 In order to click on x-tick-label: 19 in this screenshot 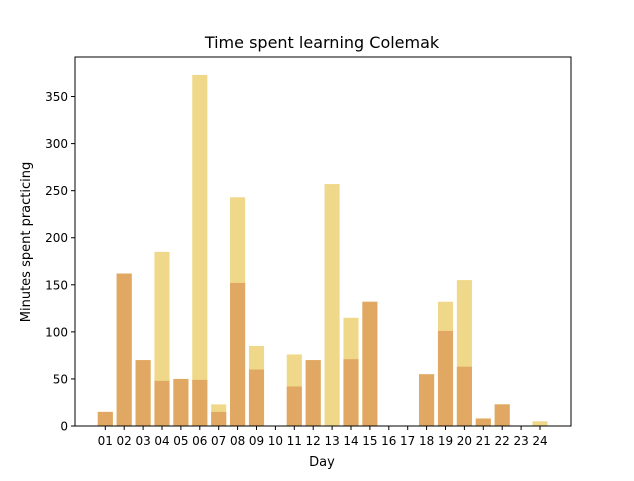, I will do `click(445, 441)`.